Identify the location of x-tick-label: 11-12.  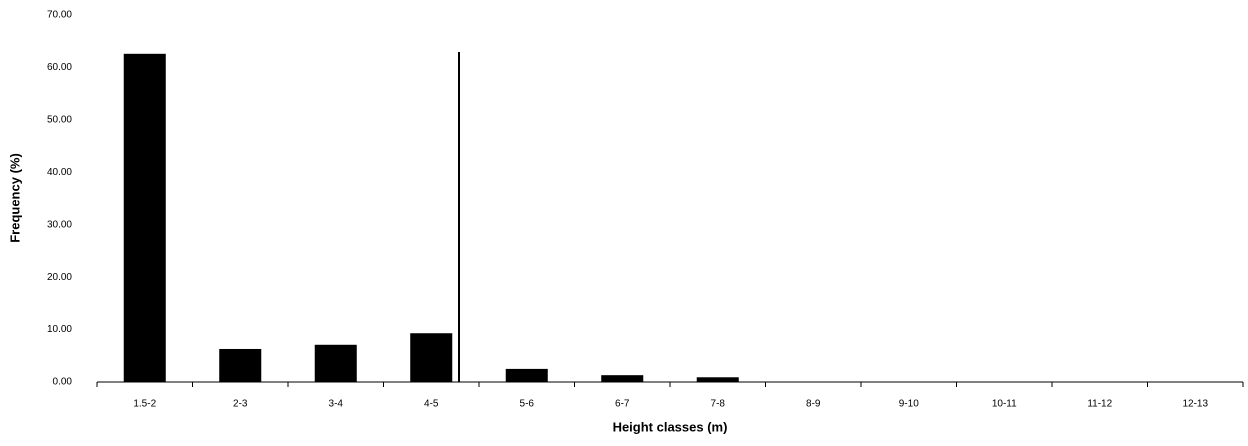
(1099, 404).